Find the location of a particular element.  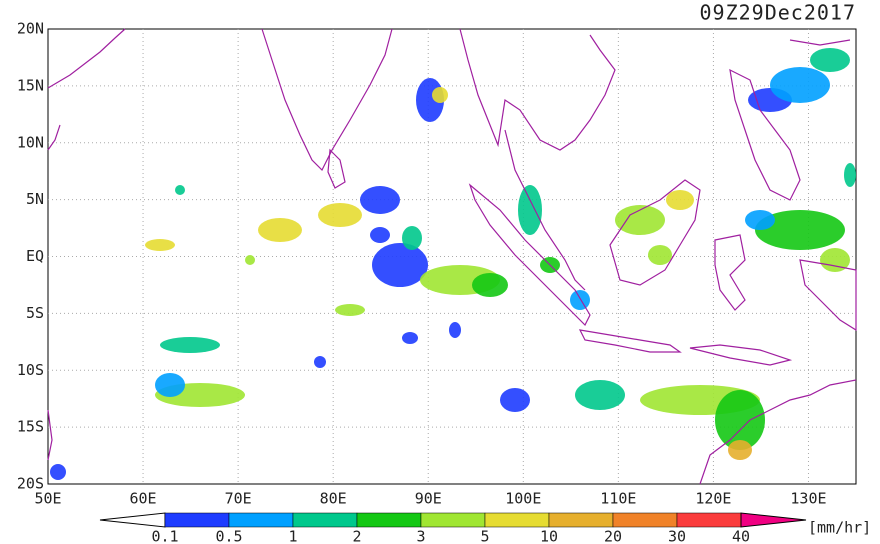

colorbar-label: 1 is located at coordinates (292, 536).